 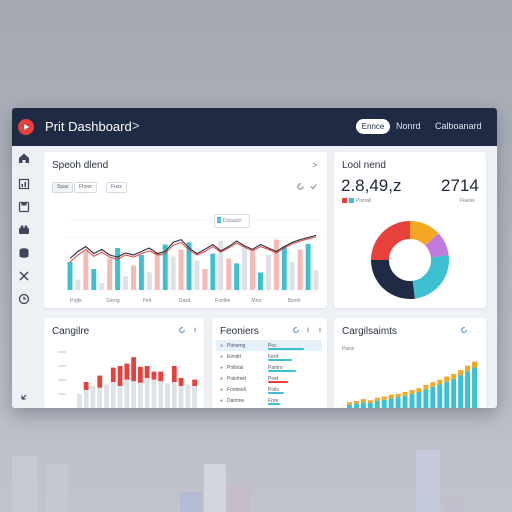 I want to click on tab-calboanard: Calboanard, so click(x=458, y=126).